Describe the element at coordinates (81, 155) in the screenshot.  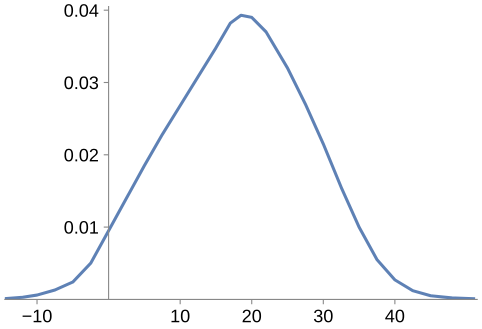
I see `y-tick-label: 0.02` at that location.